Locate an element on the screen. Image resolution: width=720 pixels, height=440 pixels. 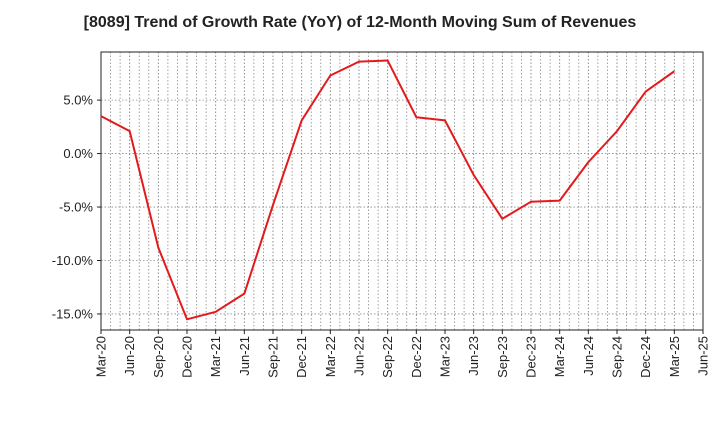
x-tick-label: Mar-25 is located at coordinates (674, 356).